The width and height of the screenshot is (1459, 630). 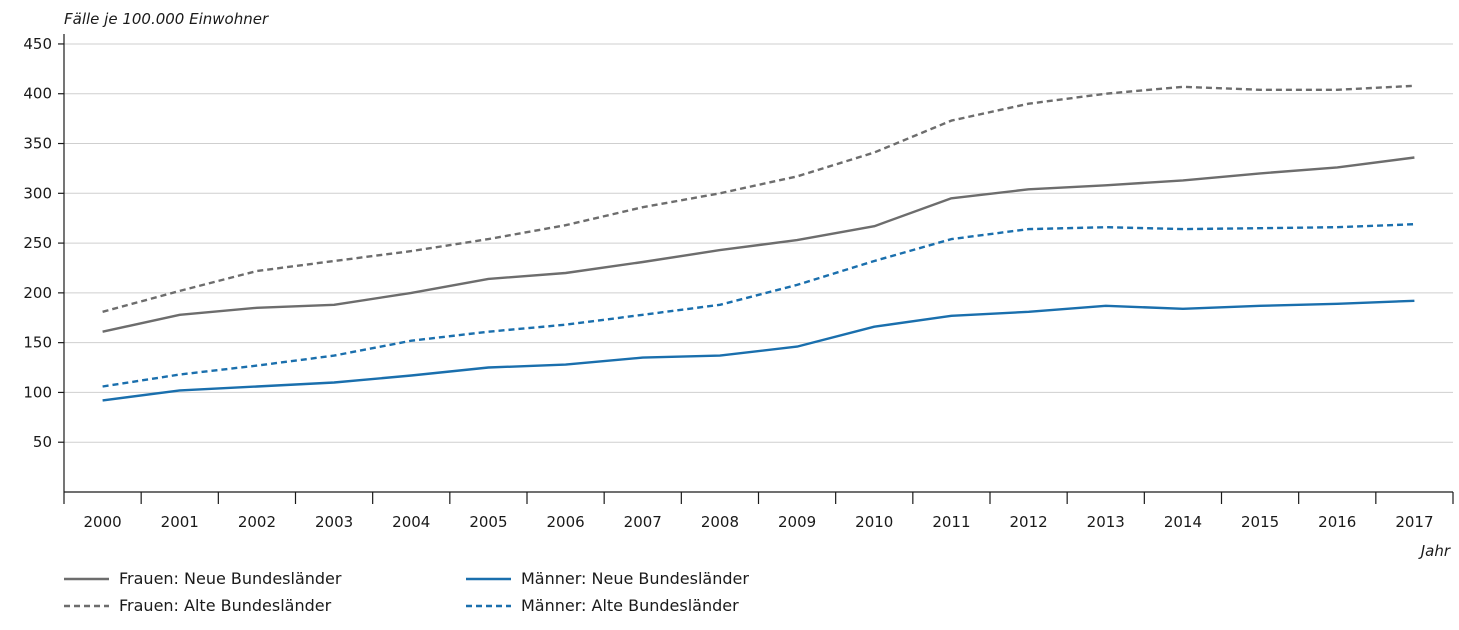 I want to click on x-tick-label-2016: 2016, so click(x=1337, y=522).